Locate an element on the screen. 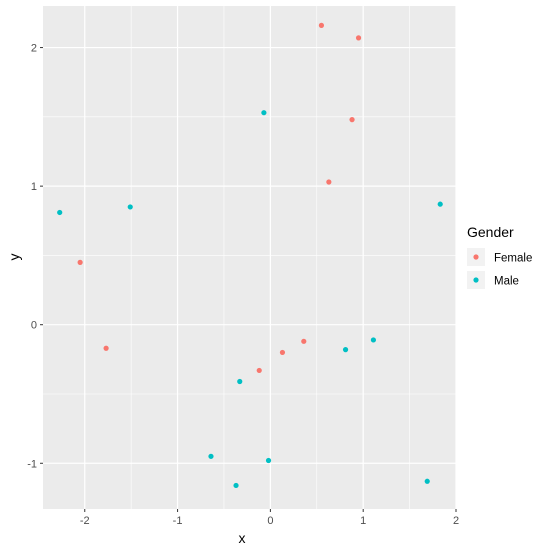 The image size is (553, 552). legend: Gender Female Male is located at coordinates (499, 256).